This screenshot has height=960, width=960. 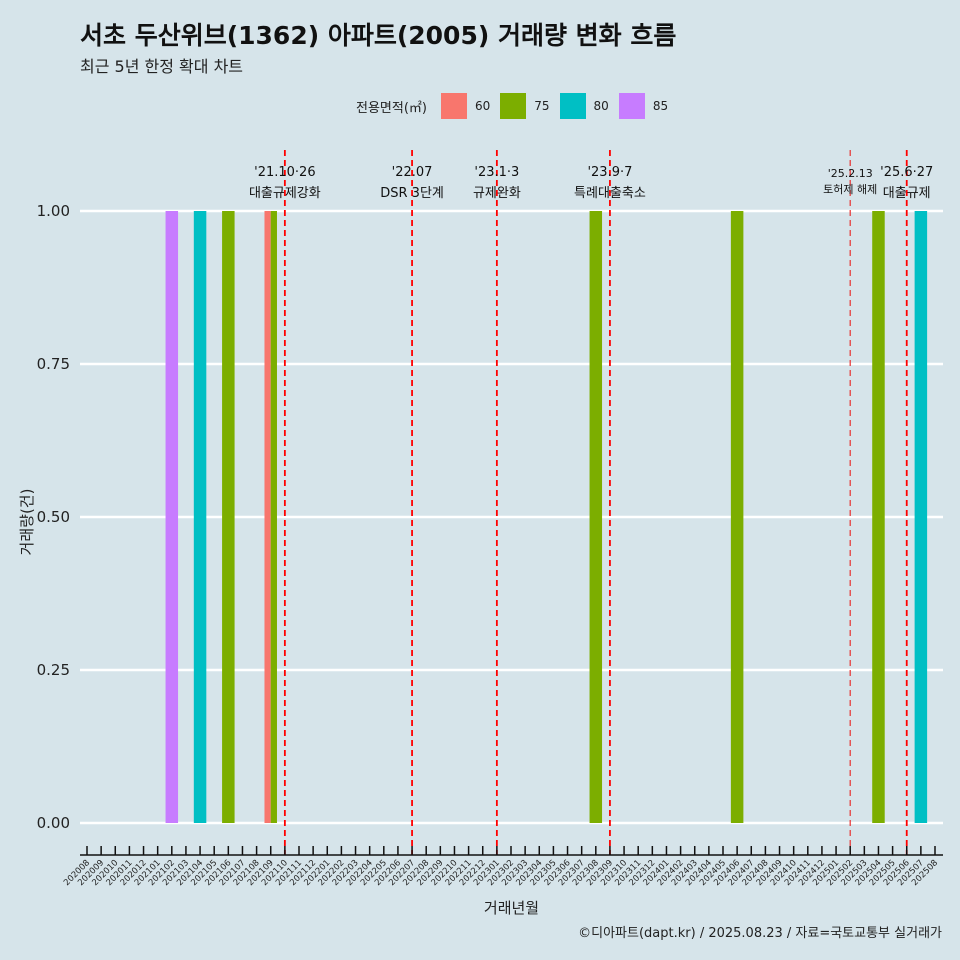 What do you see at coordinates (53, 364) in the screenshot?
I see `y-tick-label: 0.75` at bounding box center [53, 364].